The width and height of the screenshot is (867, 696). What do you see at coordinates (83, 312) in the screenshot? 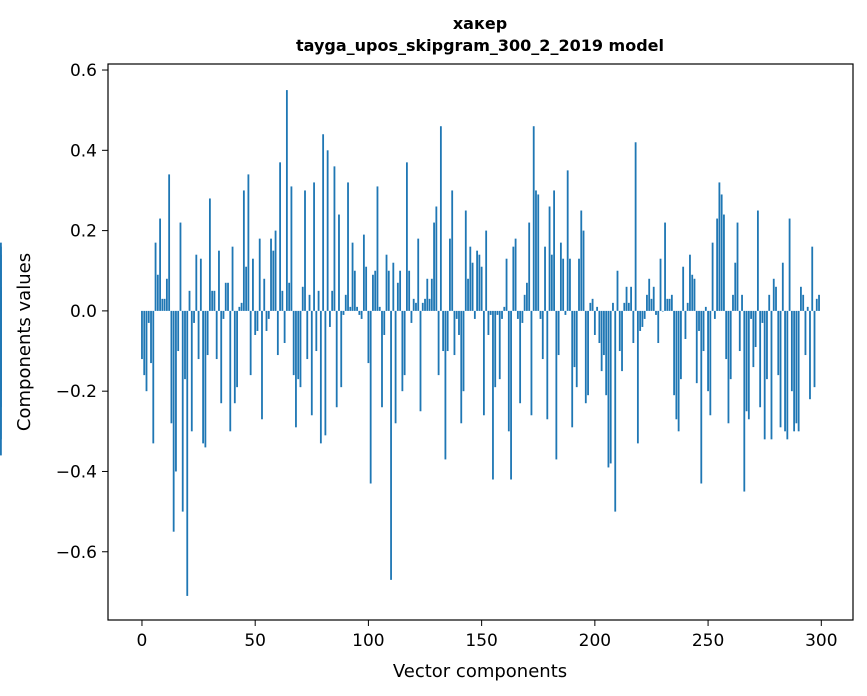
I see `y-tick-label: 0.0` at bounding box center [83, 312].